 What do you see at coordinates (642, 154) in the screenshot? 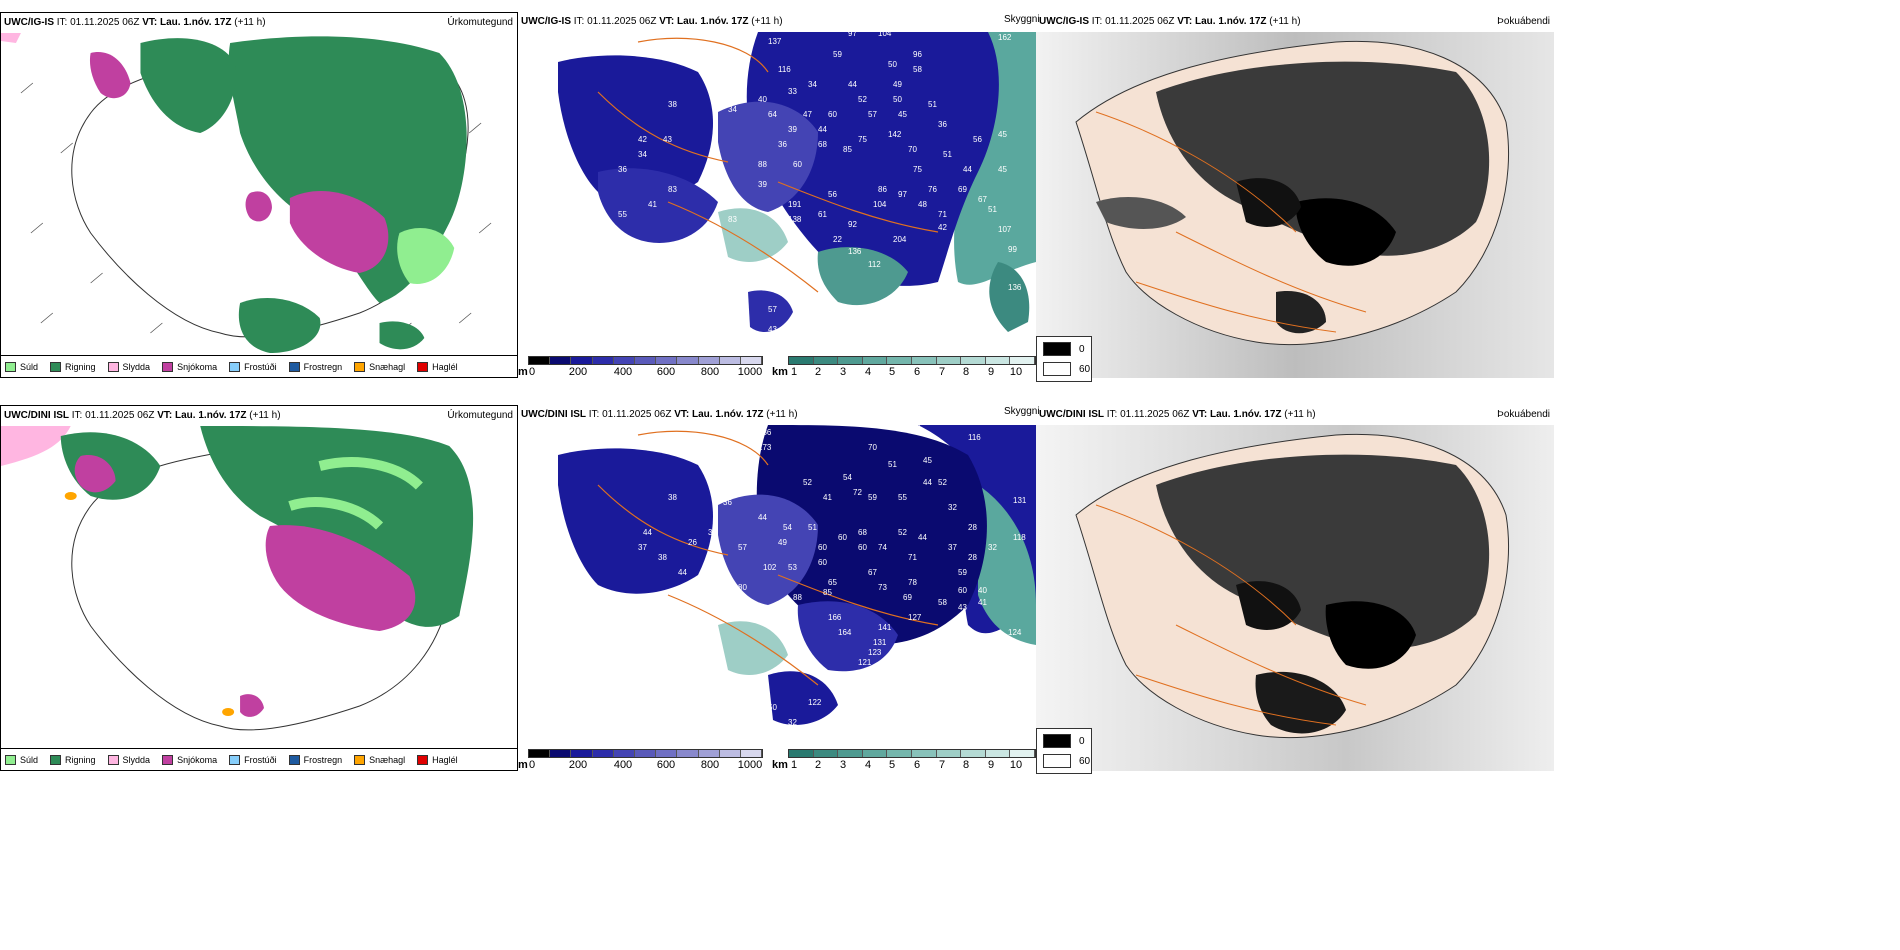
I see `svg-text: 34` at bounding box center [642, 154].